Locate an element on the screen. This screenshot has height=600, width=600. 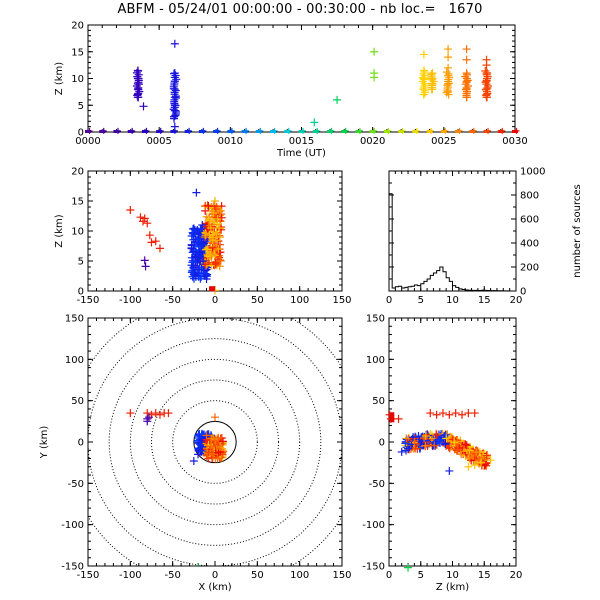
y-tick-label: 100 is located at coordinates (375, 360).